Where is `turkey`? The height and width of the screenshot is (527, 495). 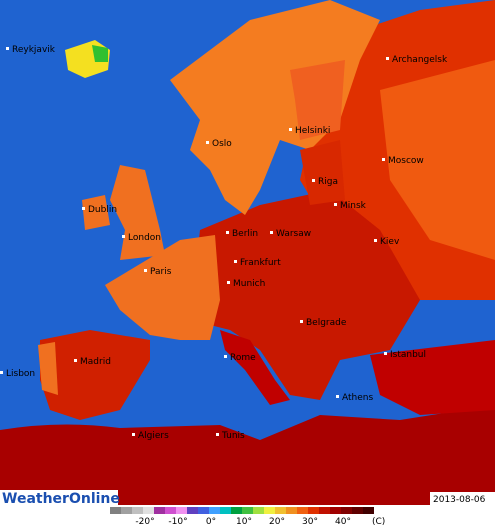 turkey is located at coordinates (432, 377).